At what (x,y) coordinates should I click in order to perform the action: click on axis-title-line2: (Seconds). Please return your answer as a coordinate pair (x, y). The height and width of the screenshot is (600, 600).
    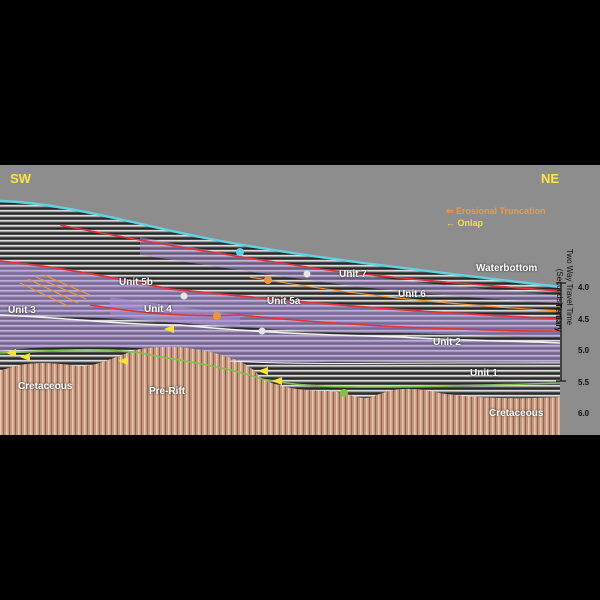
    Looking at the image, I should click on (559, 287).